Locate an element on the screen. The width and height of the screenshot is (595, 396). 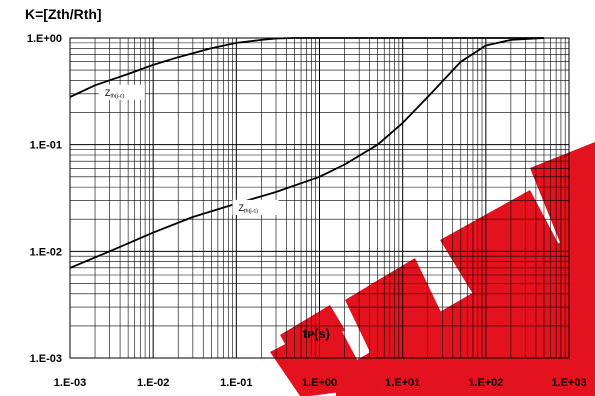
watermark-letter-e-top is located at coordinates (312, 333).